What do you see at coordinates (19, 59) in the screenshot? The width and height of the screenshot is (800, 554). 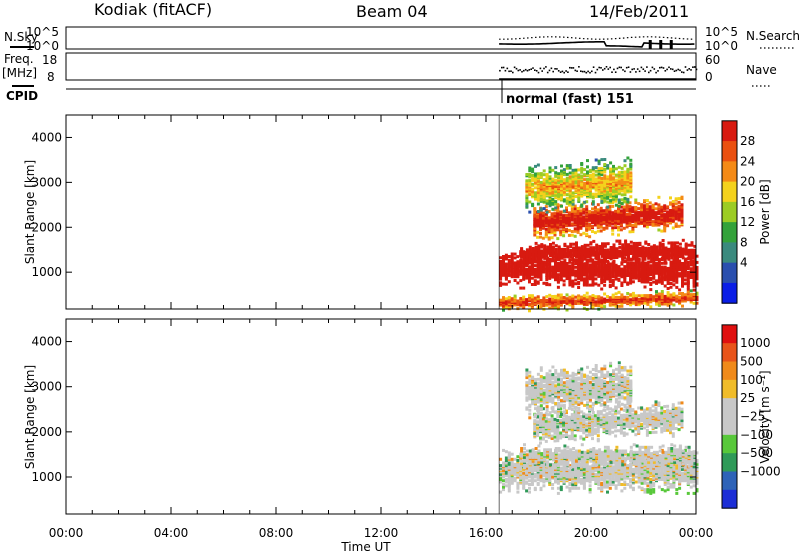 I see `freq-label: Freq.` at bounding box center [19, 59].